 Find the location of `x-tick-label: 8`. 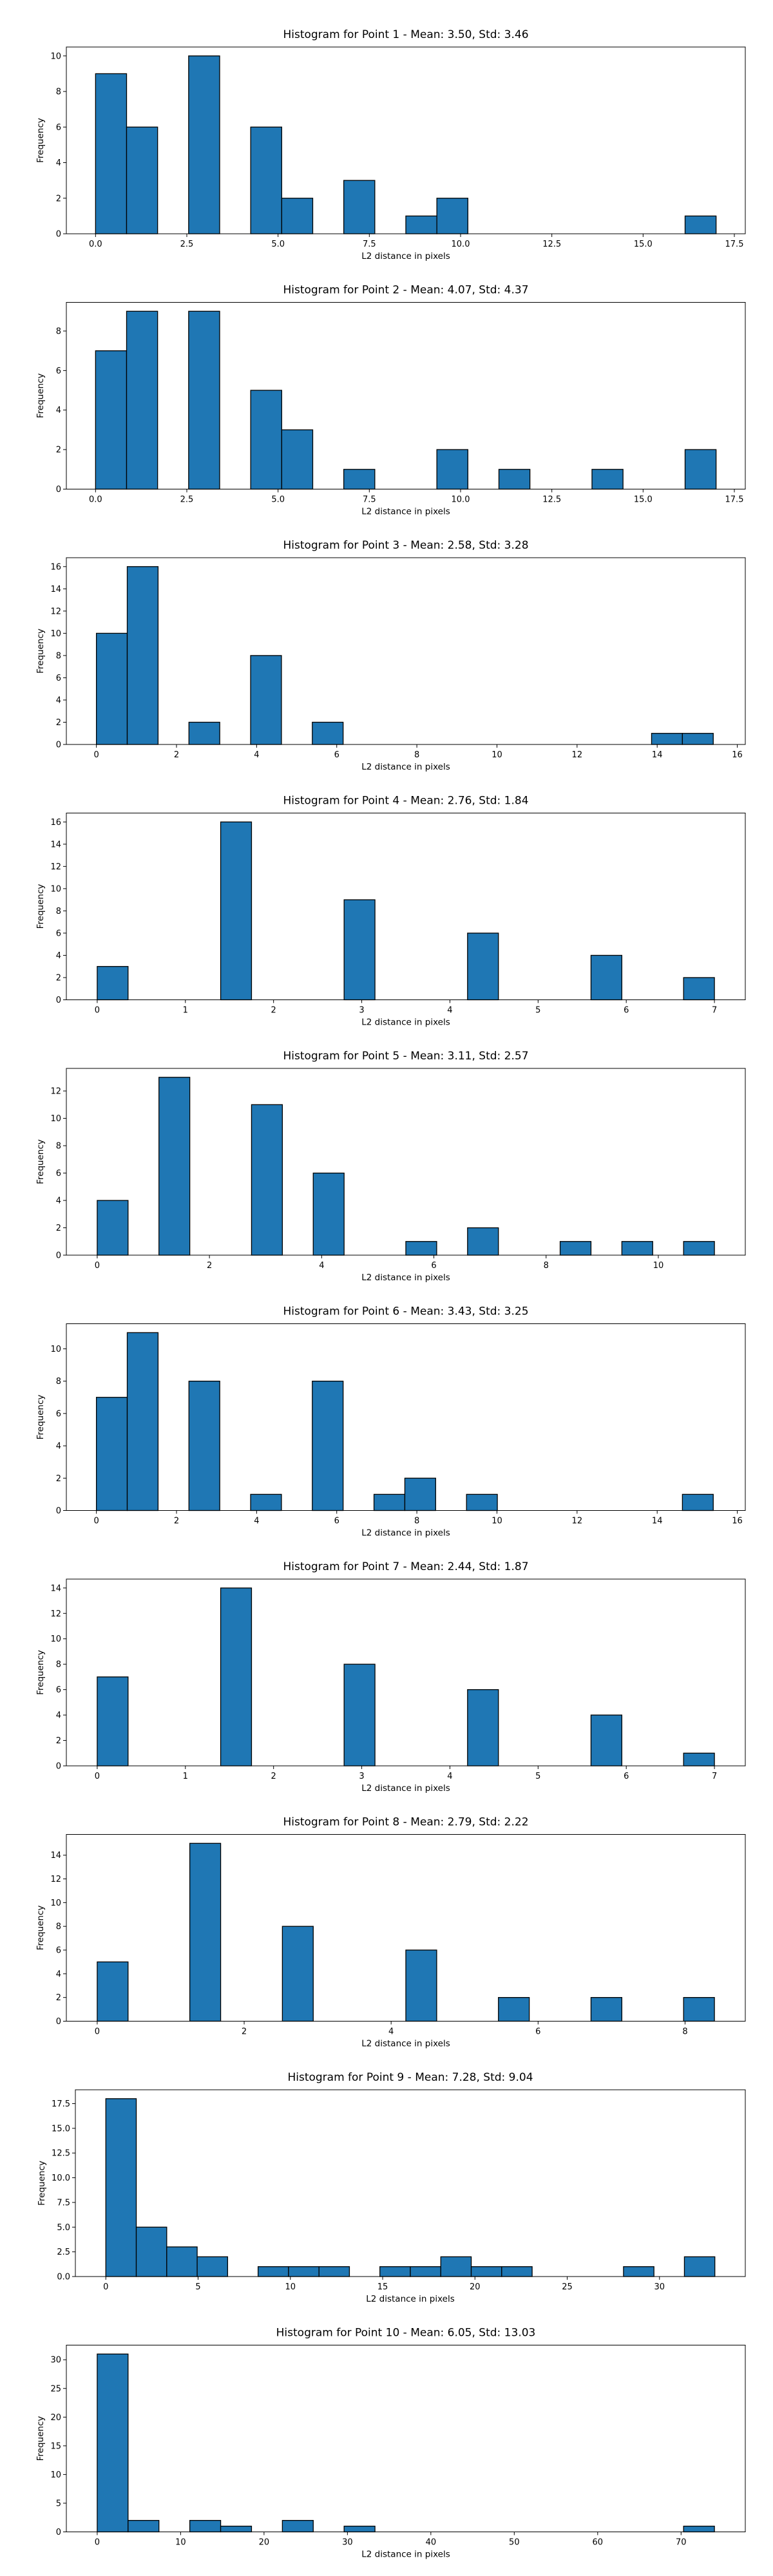

x-tick-label: 8 is located at coordinates (416, 1521).